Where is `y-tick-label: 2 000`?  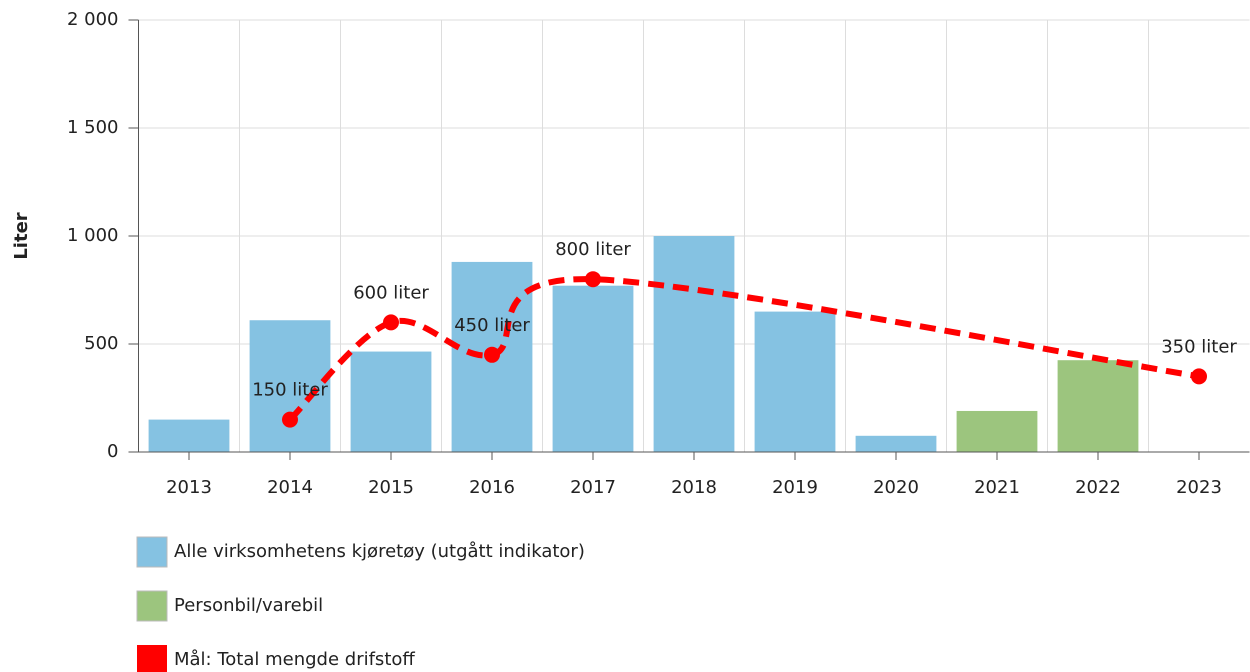
y-tick-label: 2 000 is located at coordinates (93, 19).